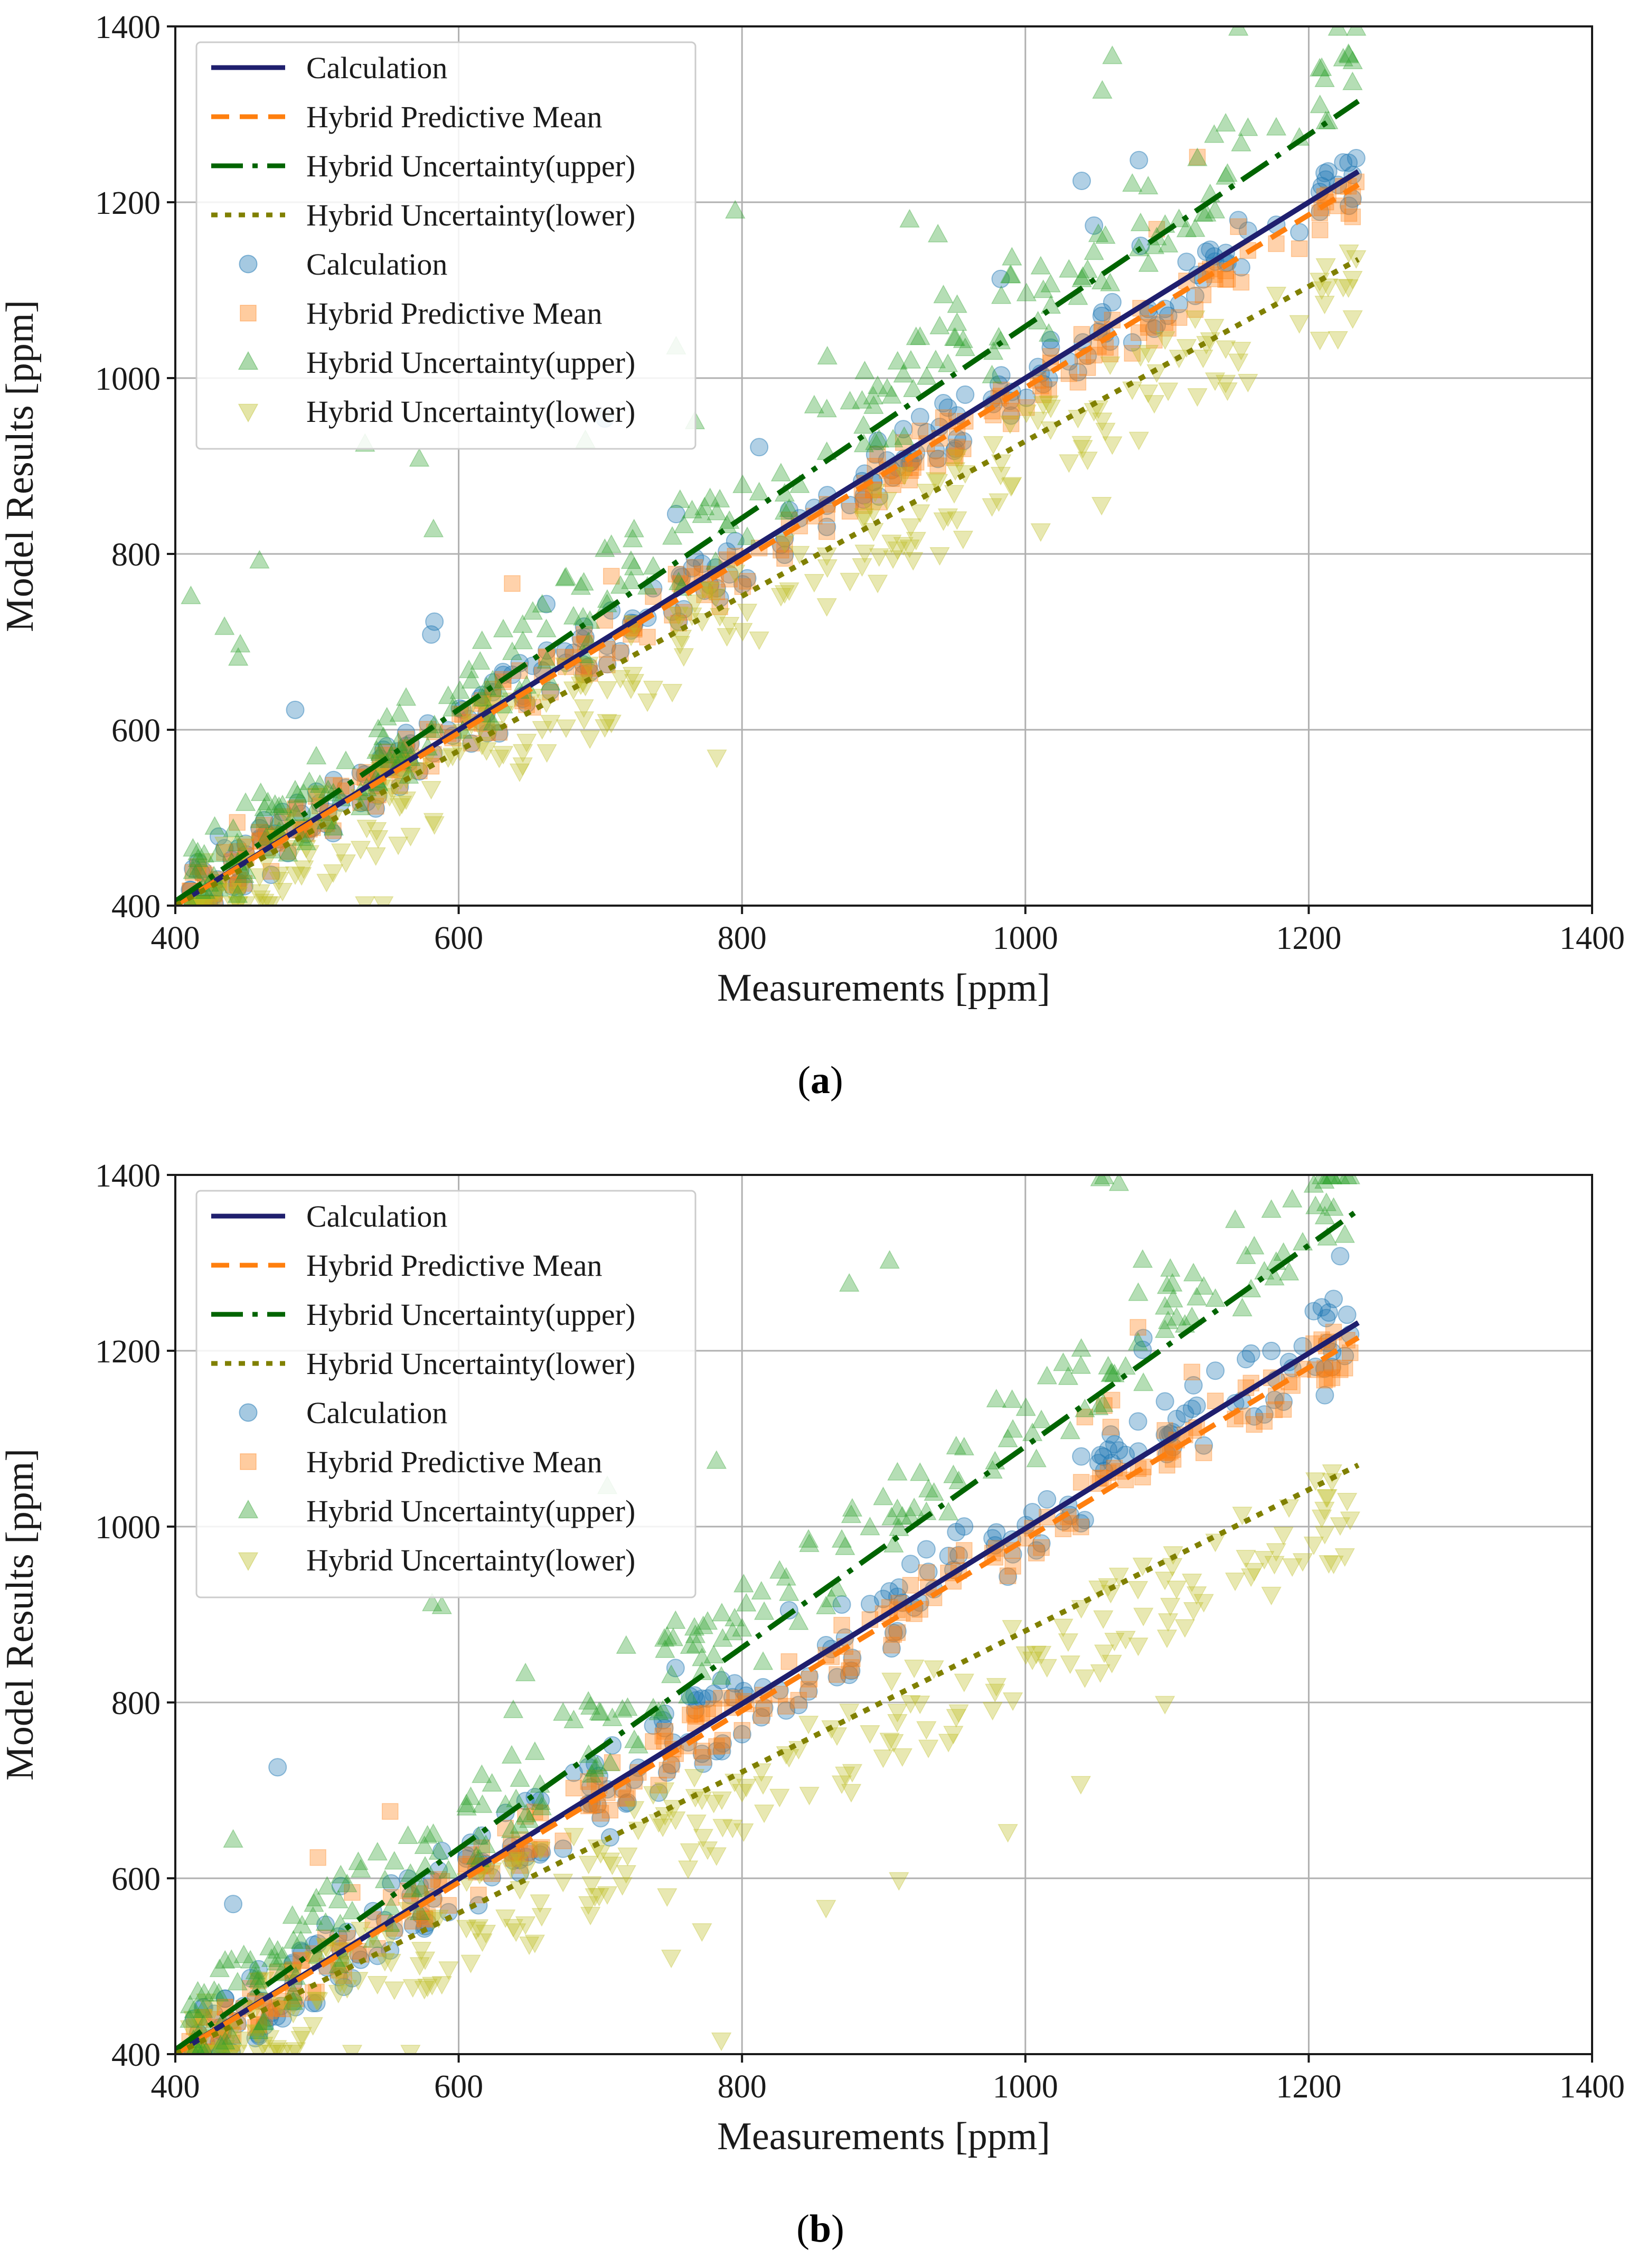 This screenshot has height=2268, width=1647. Describe the element at coordinates (454, 313) in the screenshot. I see `legend-entry-label: Hybrid Predictive Mean` at that location.